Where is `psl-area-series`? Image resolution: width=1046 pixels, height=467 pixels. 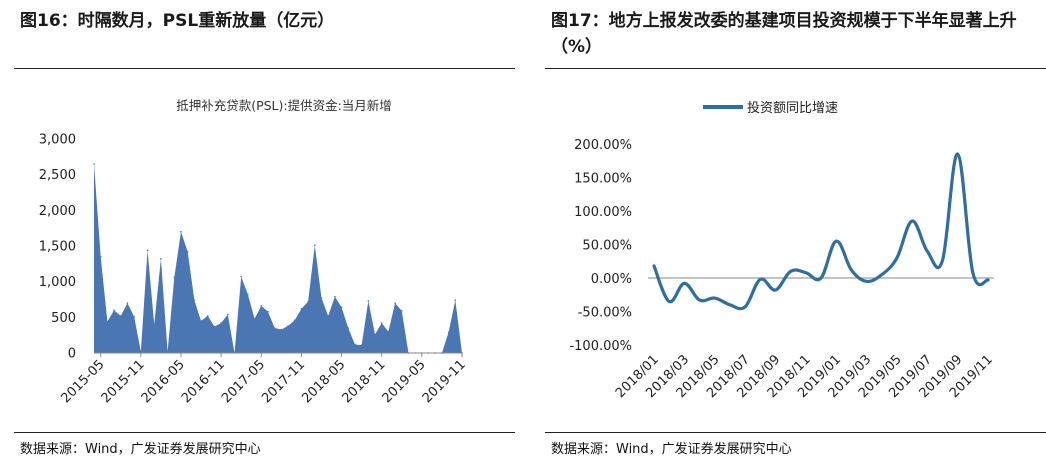 psl-area-series is located at coordinates (278, 258).